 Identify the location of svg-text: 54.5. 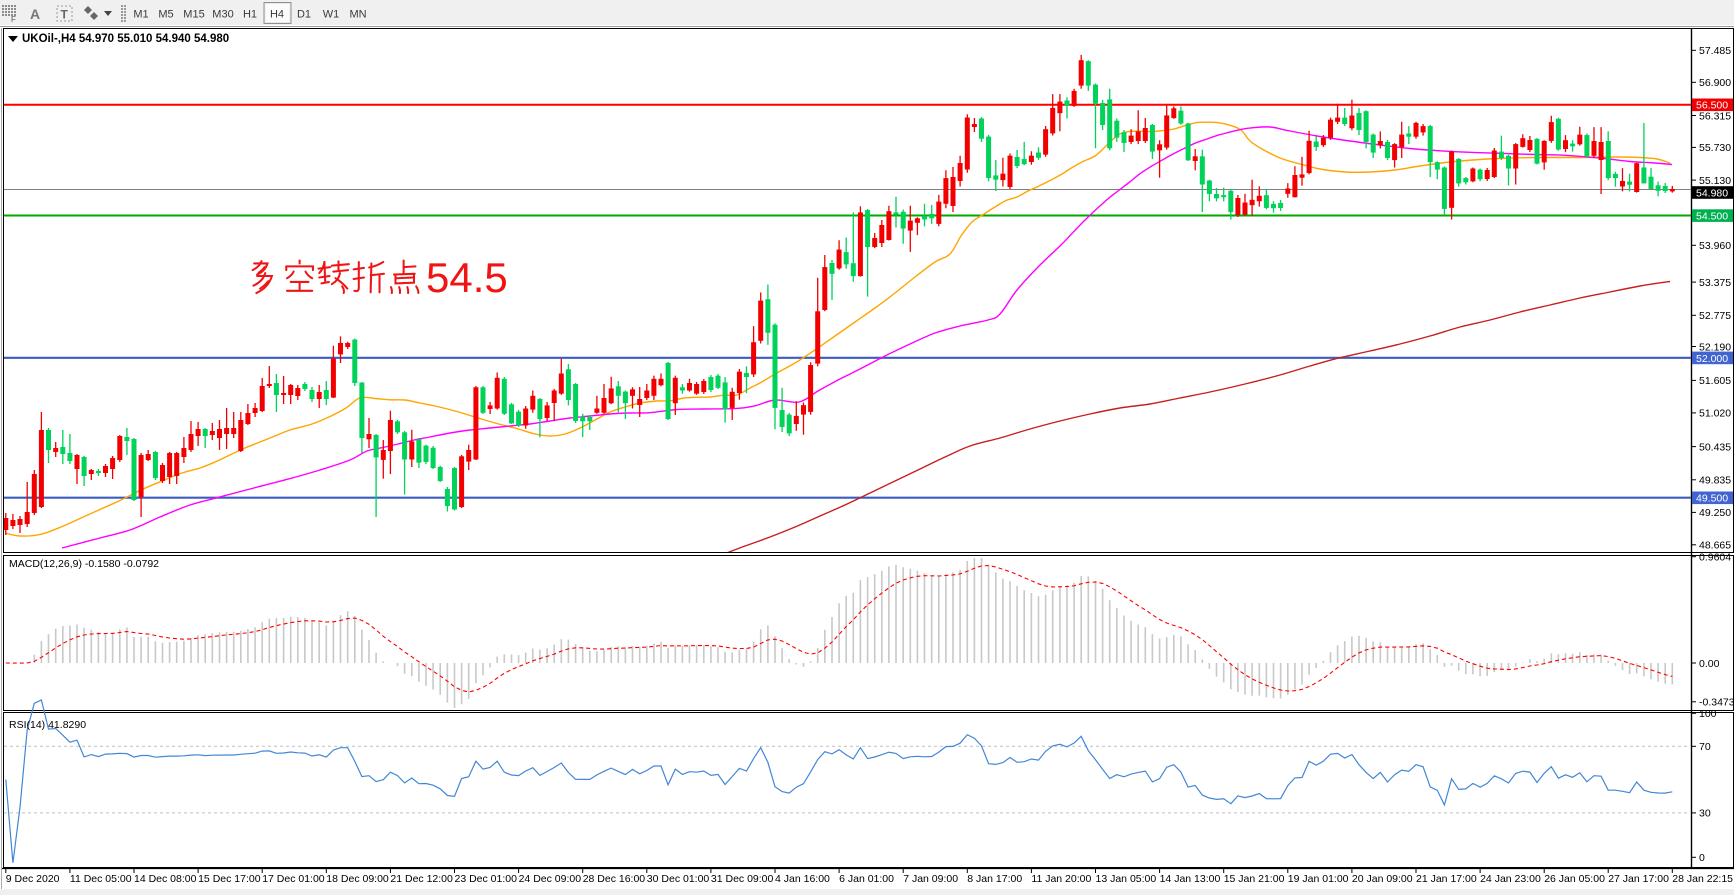
(467, 277).